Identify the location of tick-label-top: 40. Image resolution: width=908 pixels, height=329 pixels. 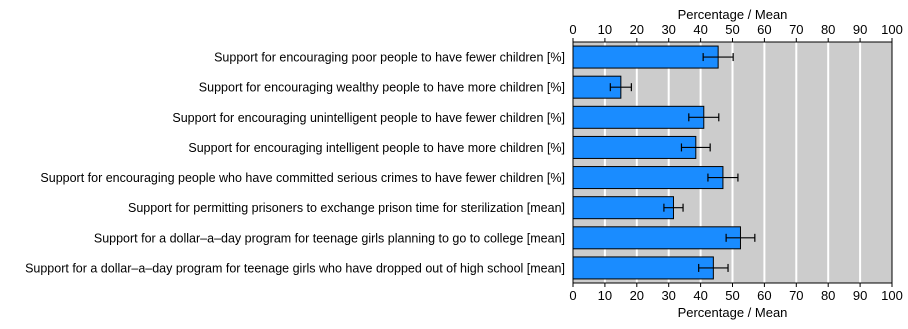
(700, 29).